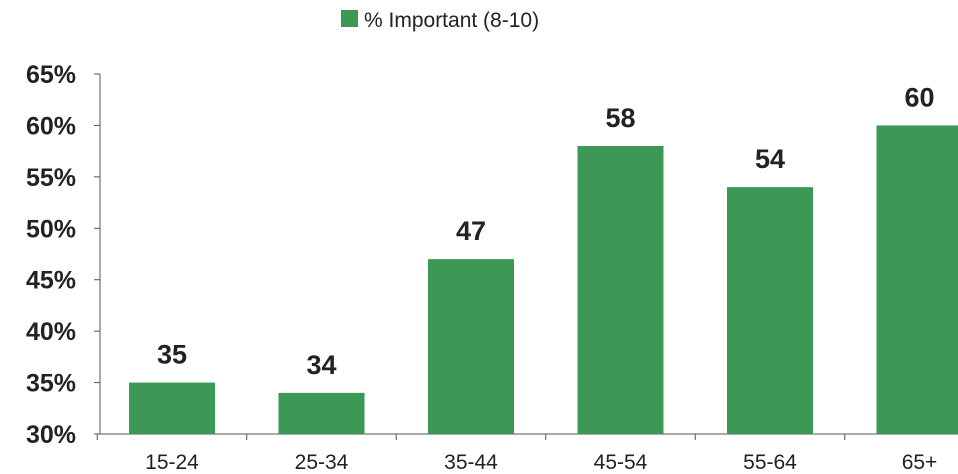 The width and height of the screenshot is (958, 474). I want to click on y-tick-label: 65%, so click(51, 75).